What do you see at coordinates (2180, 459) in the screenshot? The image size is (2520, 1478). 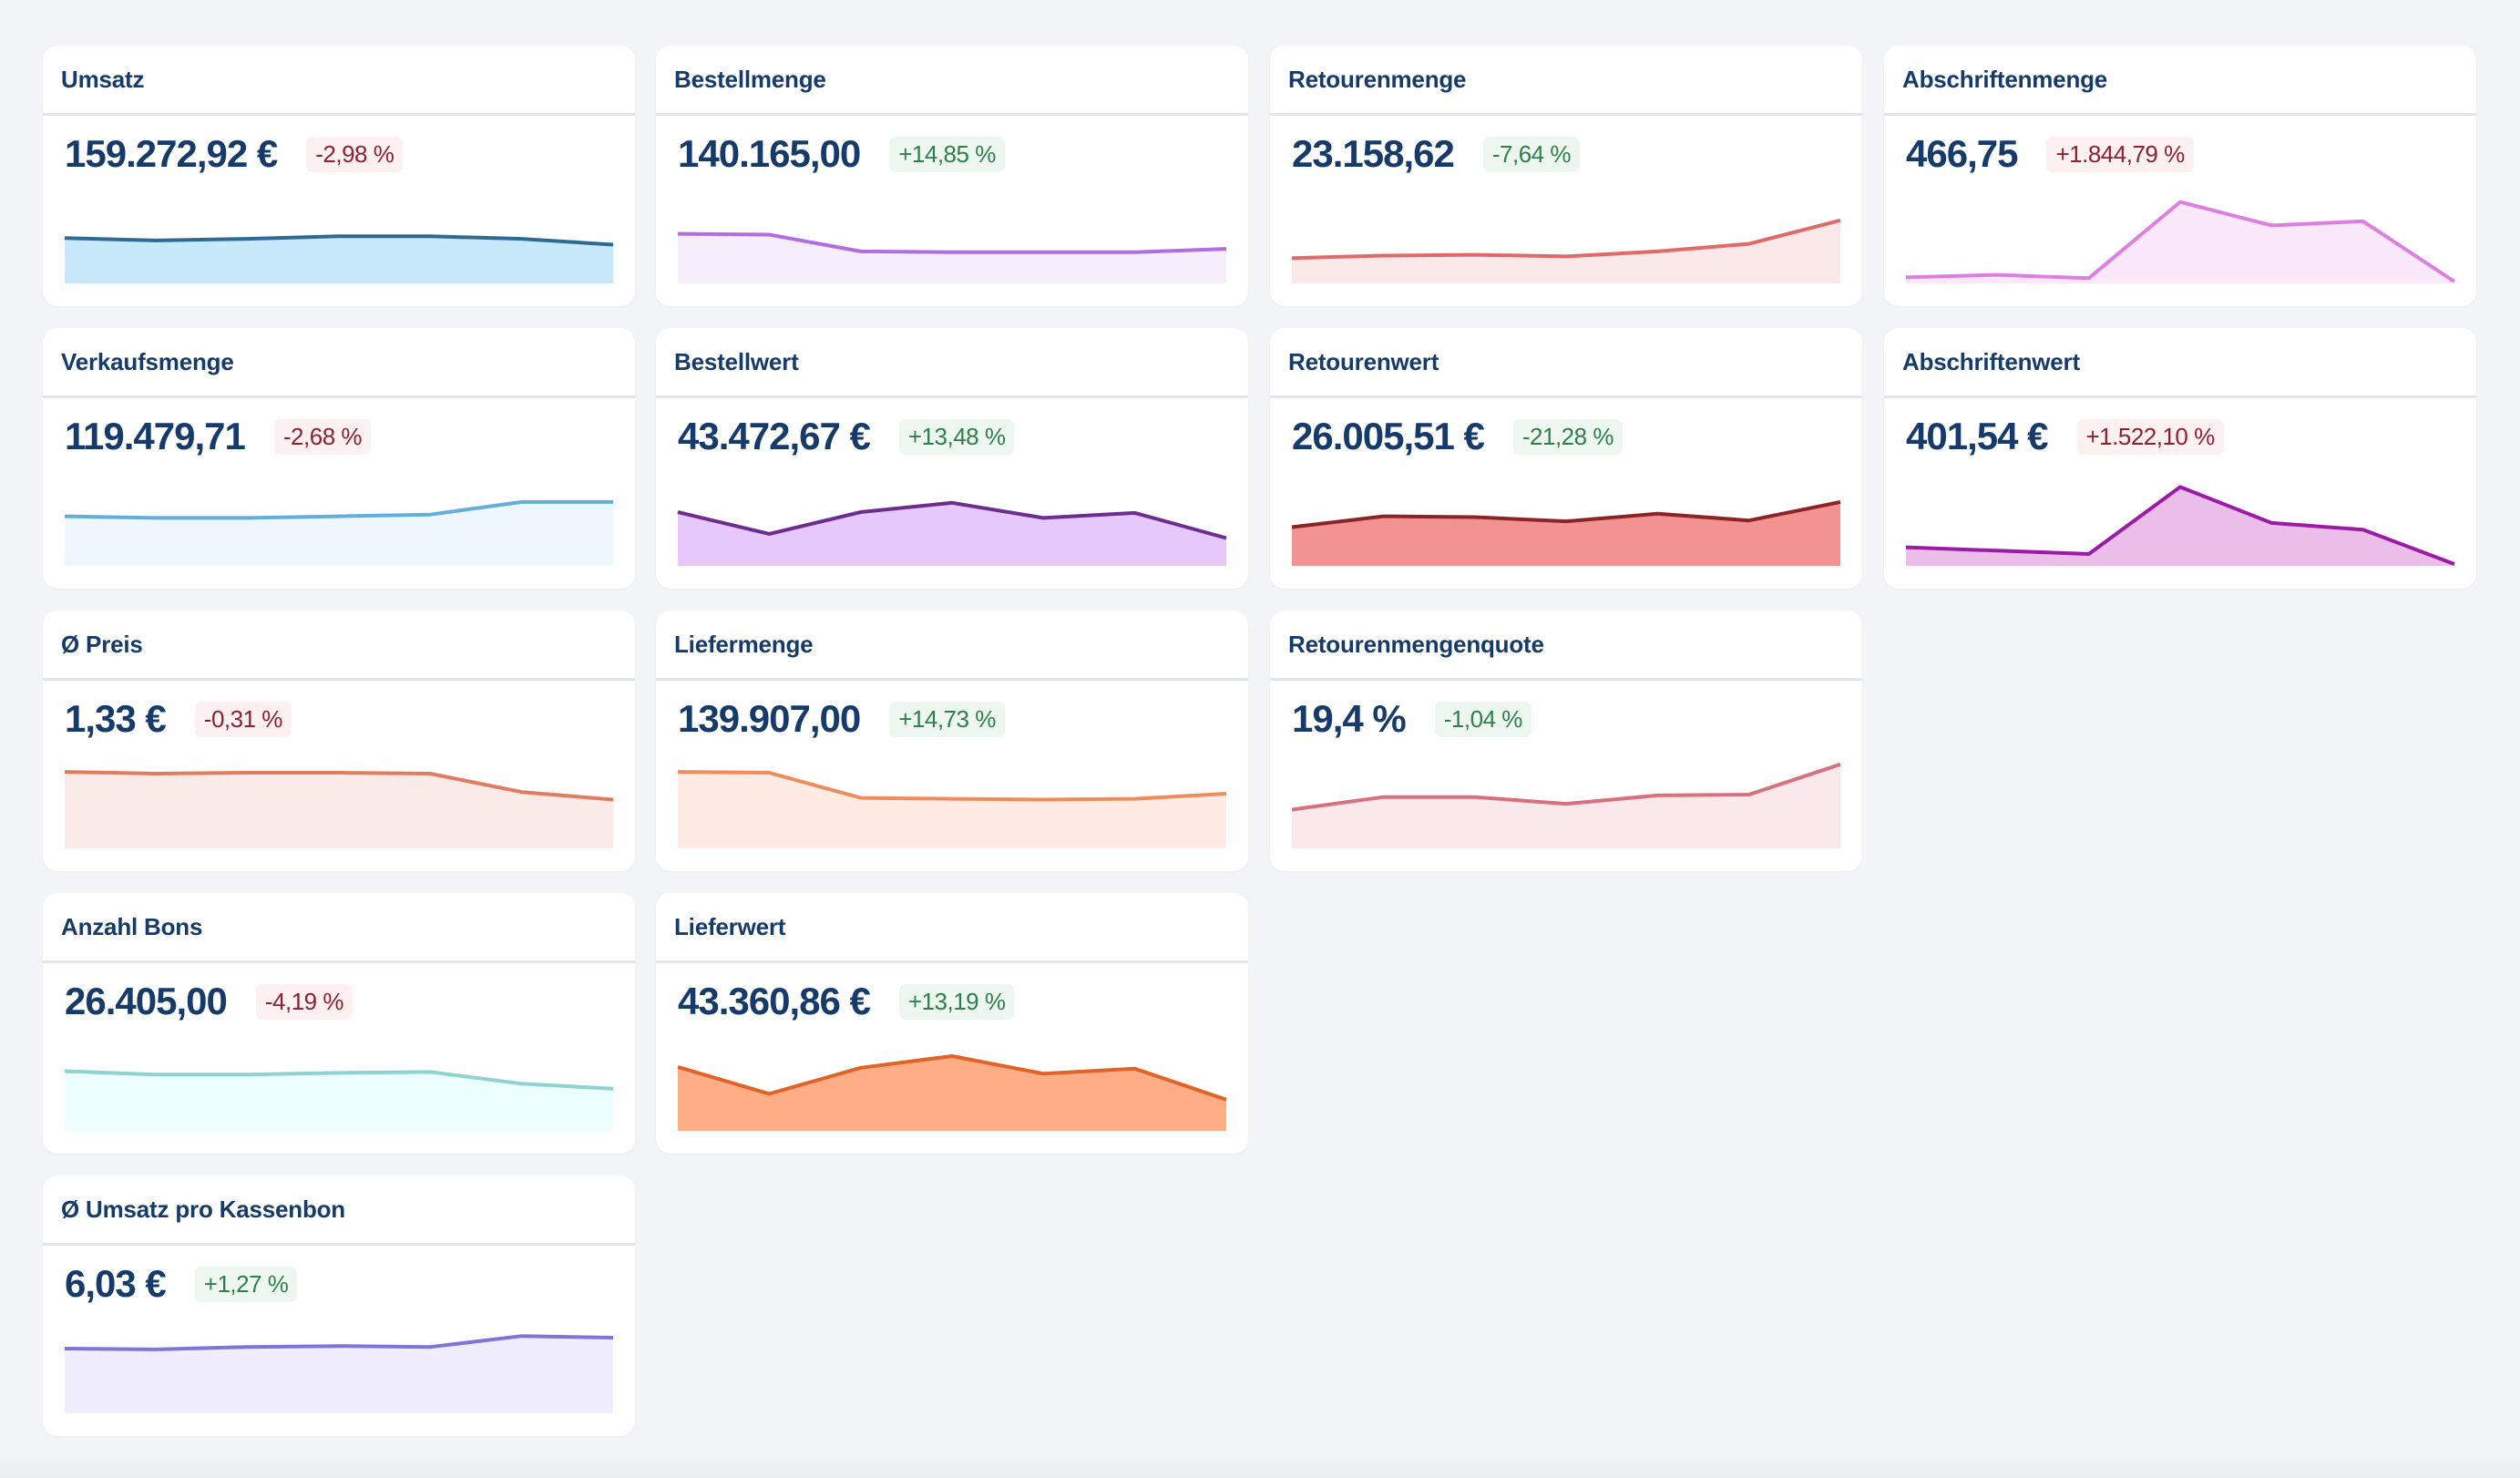 I see `kpi-card-abschriftenwert: Abschriftenwert 401,54 € +1.522,10 %` at bounding box center [2180, 459].